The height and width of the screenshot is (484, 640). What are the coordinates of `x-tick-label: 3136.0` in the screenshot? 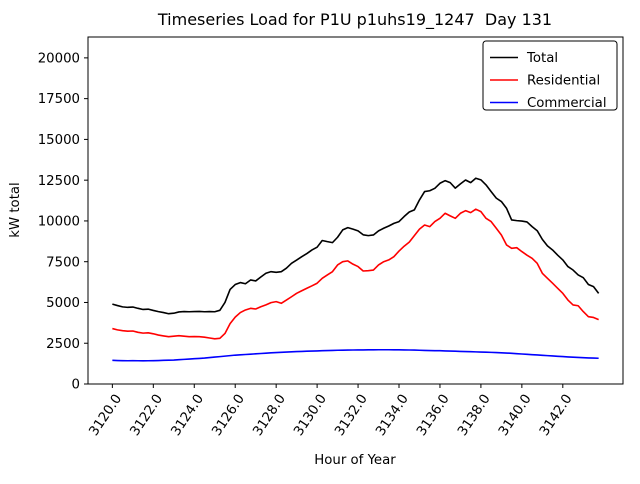 It's located at (433, 415).